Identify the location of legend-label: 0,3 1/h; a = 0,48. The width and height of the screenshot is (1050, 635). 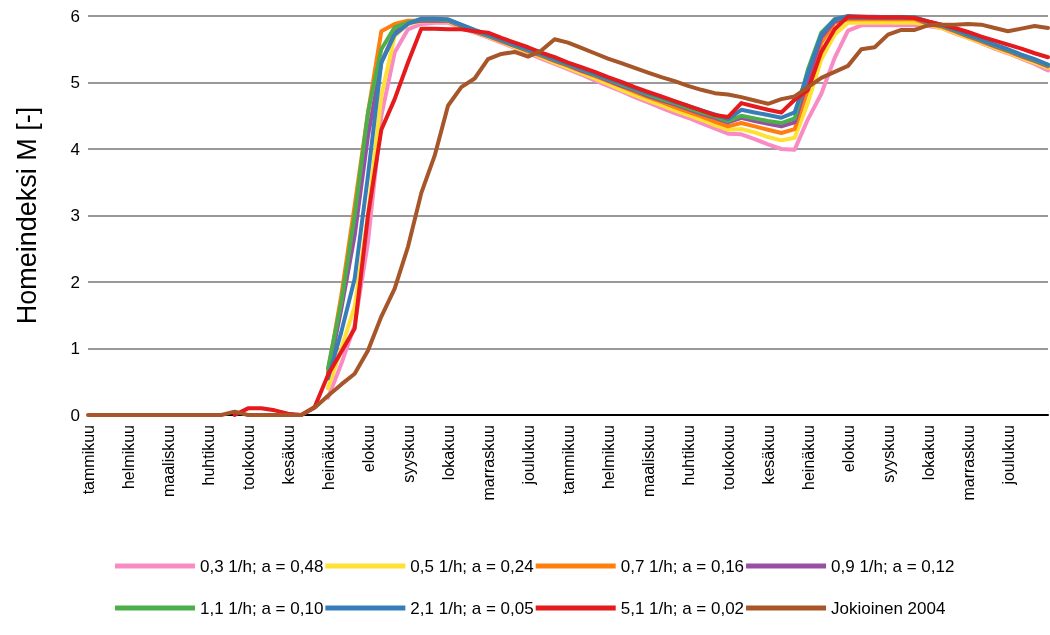
(262, 566).